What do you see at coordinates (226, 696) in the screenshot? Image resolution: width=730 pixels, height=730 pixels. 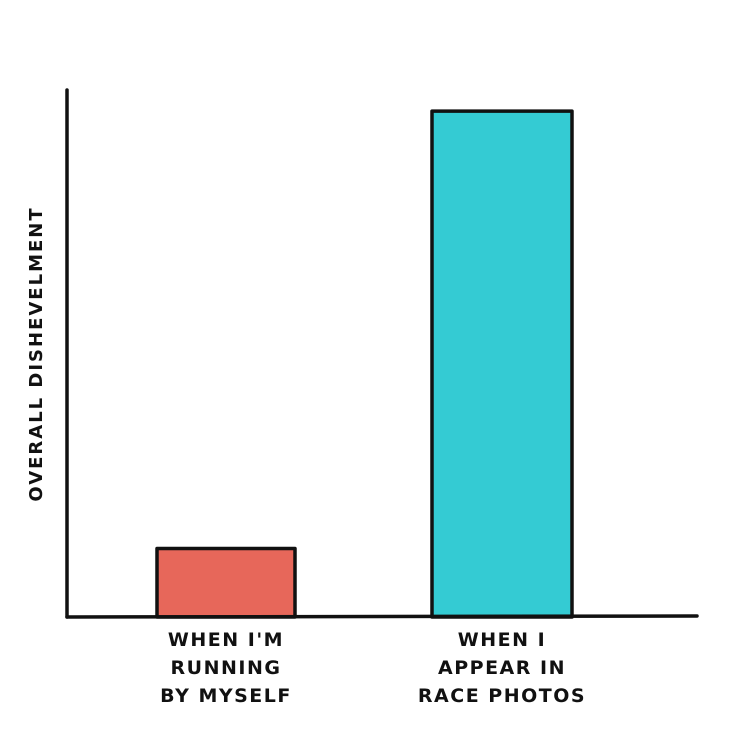 I see `category-label-line: BY MYSELF` at bounding box center [226, 696].